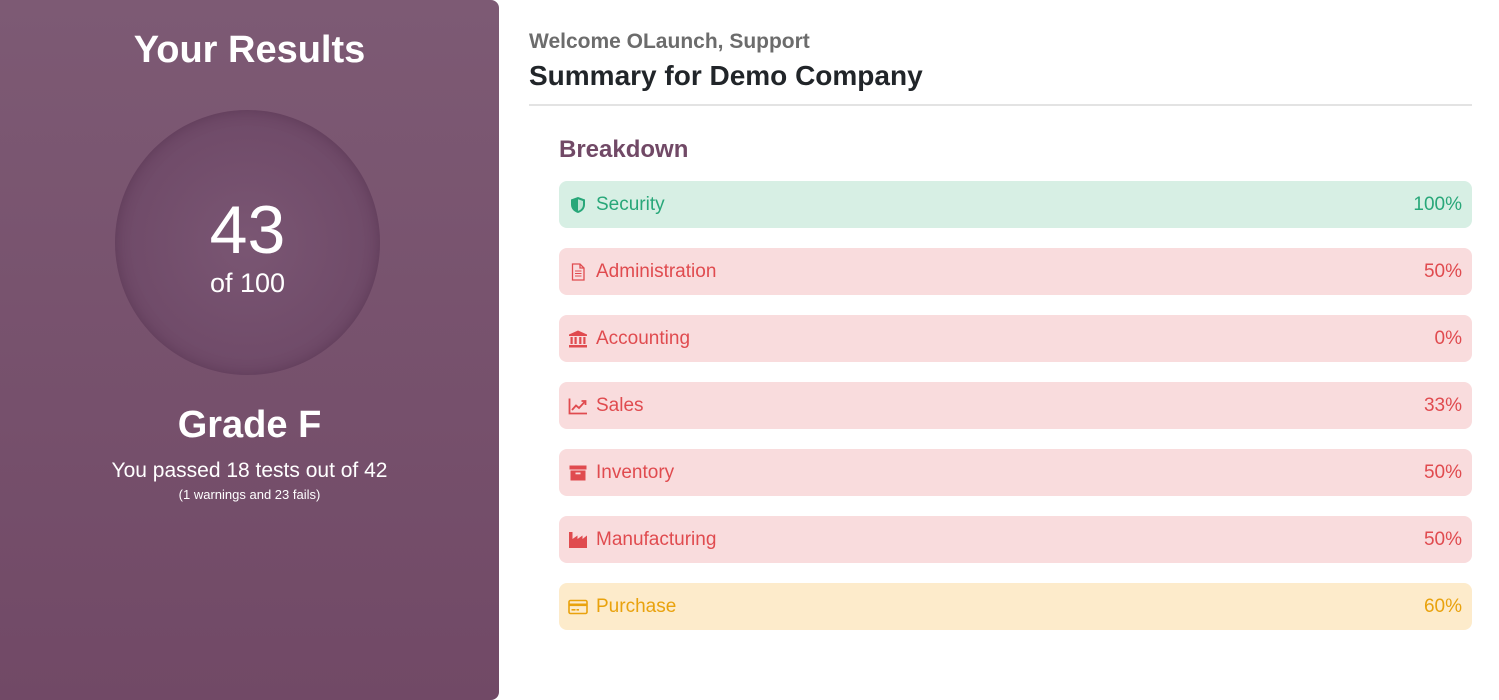  Describe the element at coordinates (636, 606) in the screenshot. I see `breakdown-label: Purchase` at that location.